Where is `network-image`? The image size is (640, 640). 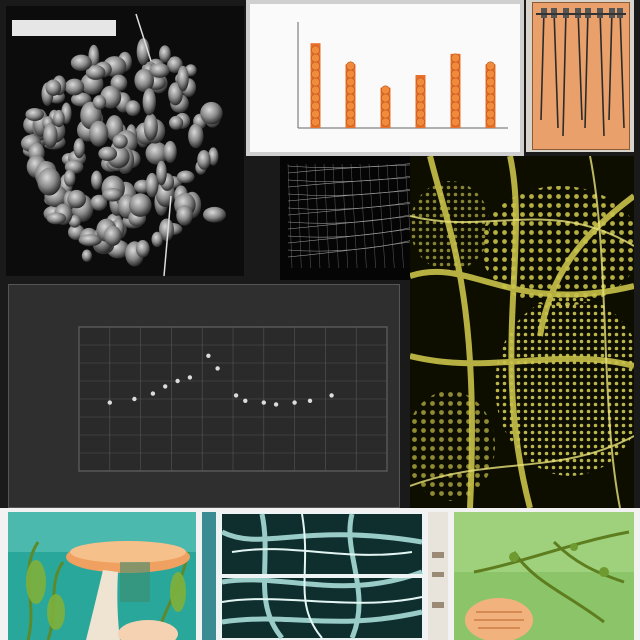
network-image is located at coordinates (321, 576).